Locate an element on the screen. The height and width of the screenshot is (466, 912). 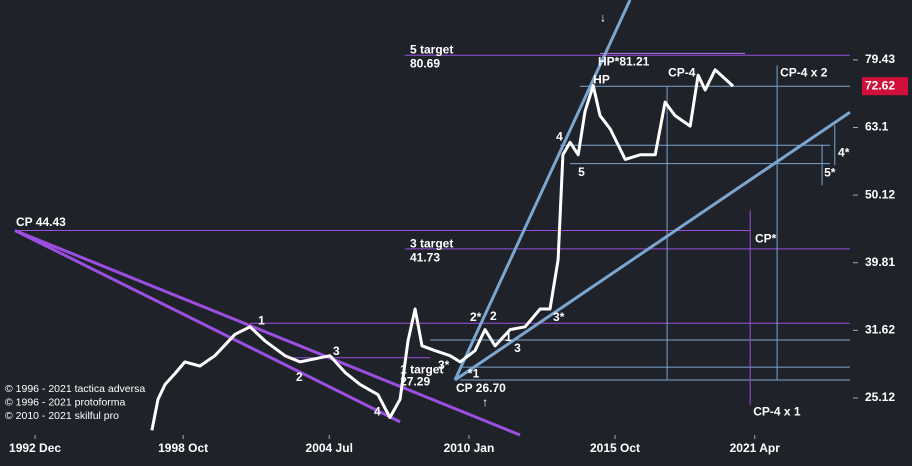
x-tick-label: 2004 Jul is located at coordinates (329, 448).